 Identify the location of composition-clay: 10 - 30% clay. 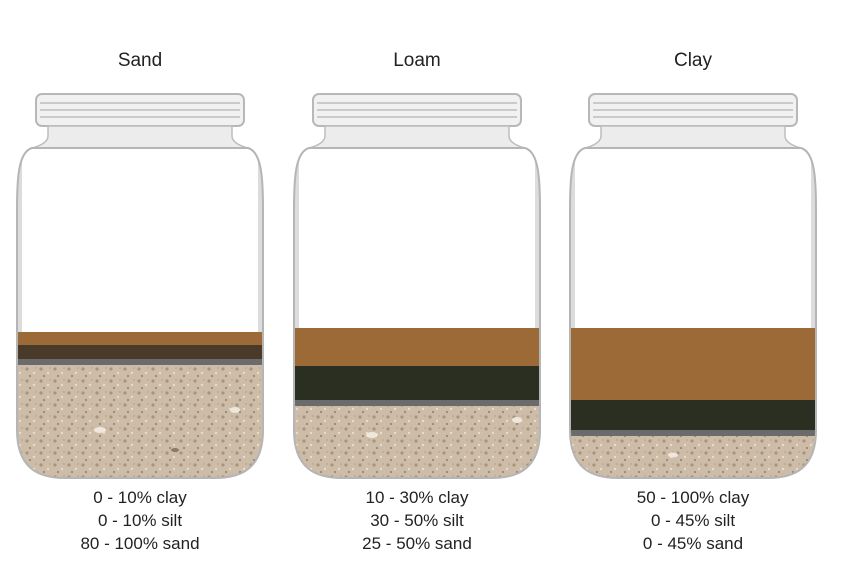
(417, 497).